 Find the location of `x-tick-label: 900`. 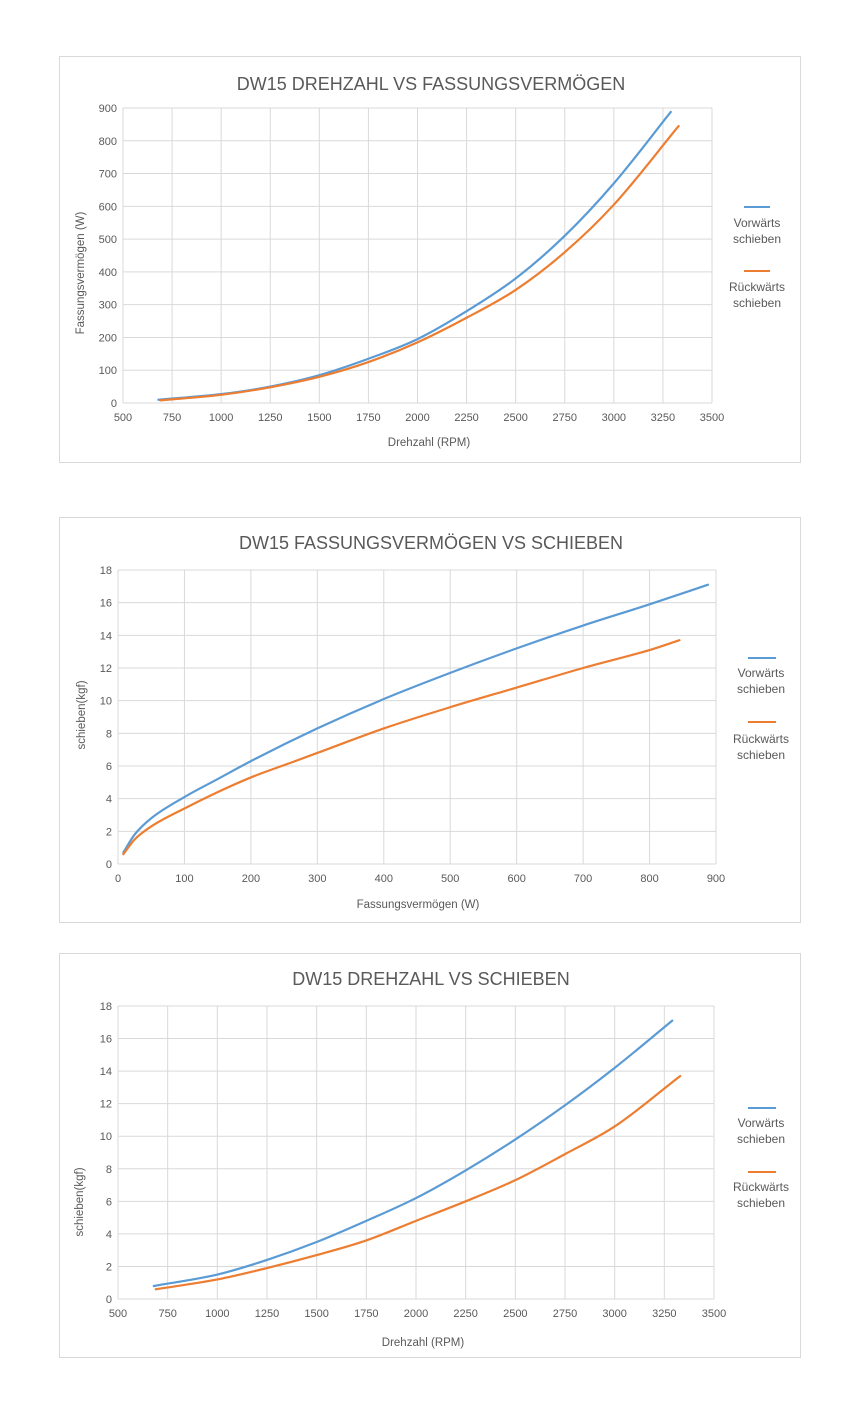

x-tick-label: 900 is located at coordinates (716, 879).